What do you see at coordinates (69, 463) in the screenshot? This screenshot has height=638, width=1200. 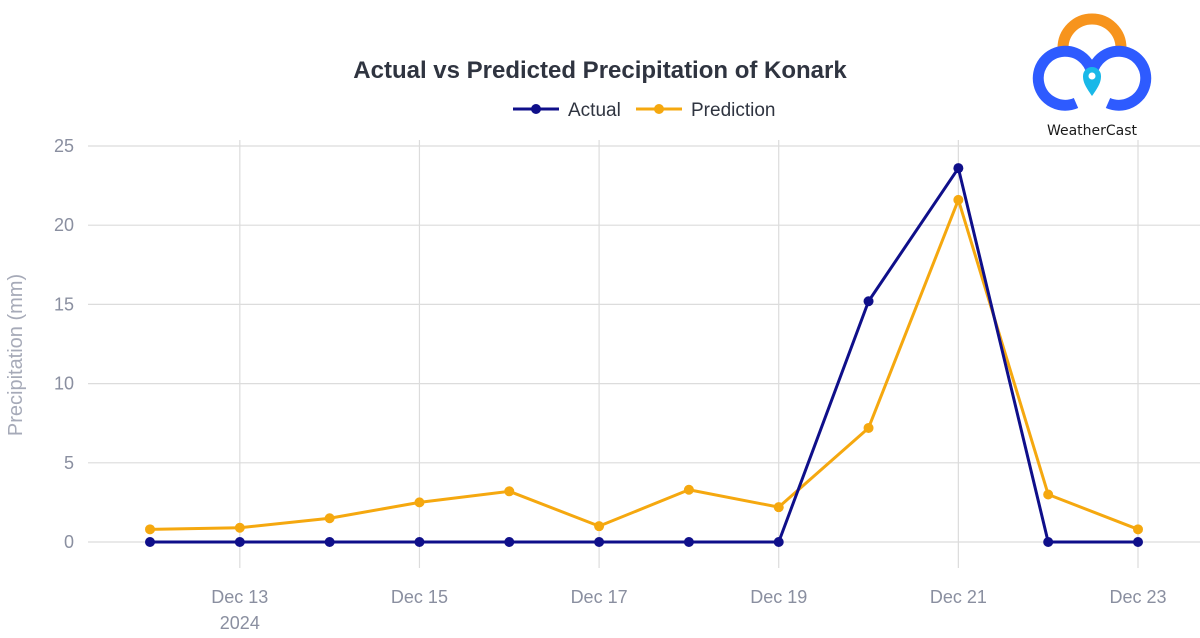 I see `y-tick-label: 5` at bounding box center [69, 463].